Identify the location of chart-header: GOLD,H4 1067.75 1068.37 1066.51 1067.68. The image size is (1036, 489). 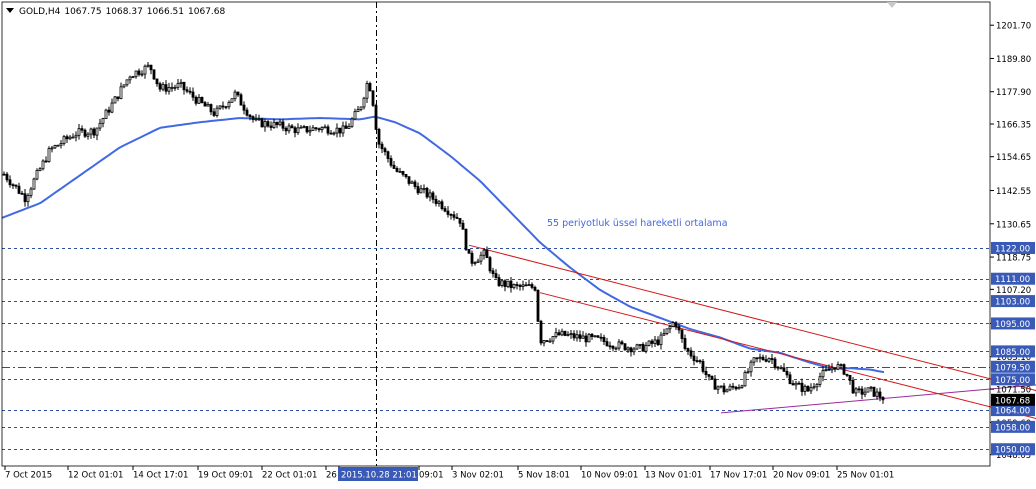
(117, 12).